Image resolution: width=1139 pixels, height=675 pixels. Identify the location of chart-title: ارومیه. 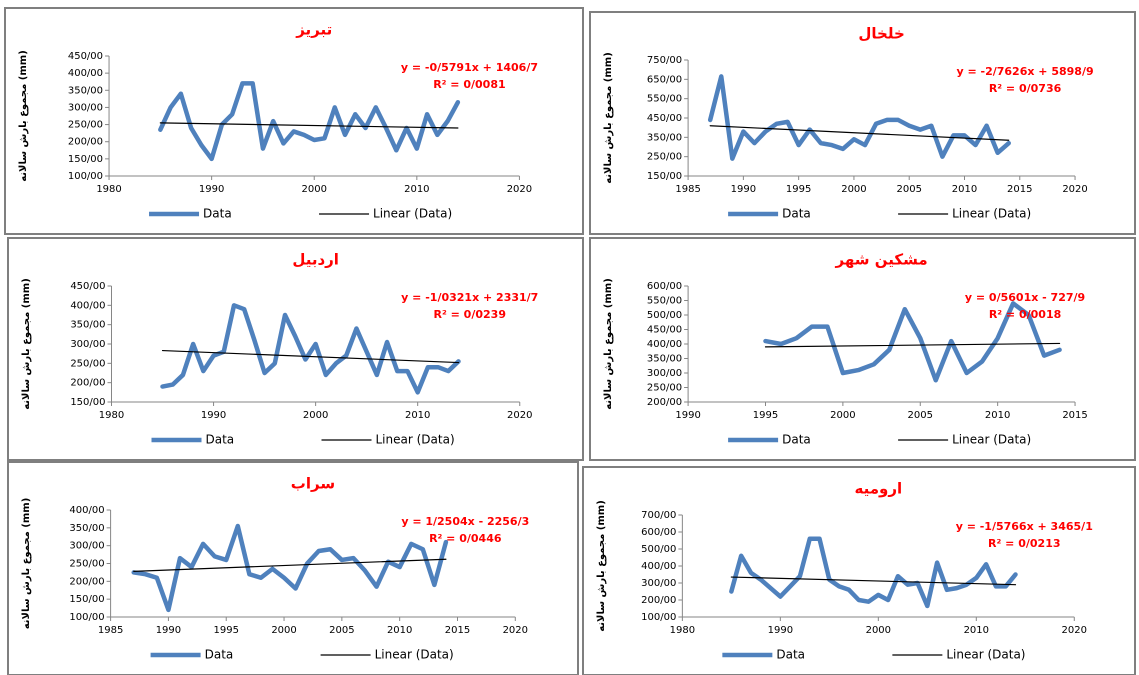
(879, 489).